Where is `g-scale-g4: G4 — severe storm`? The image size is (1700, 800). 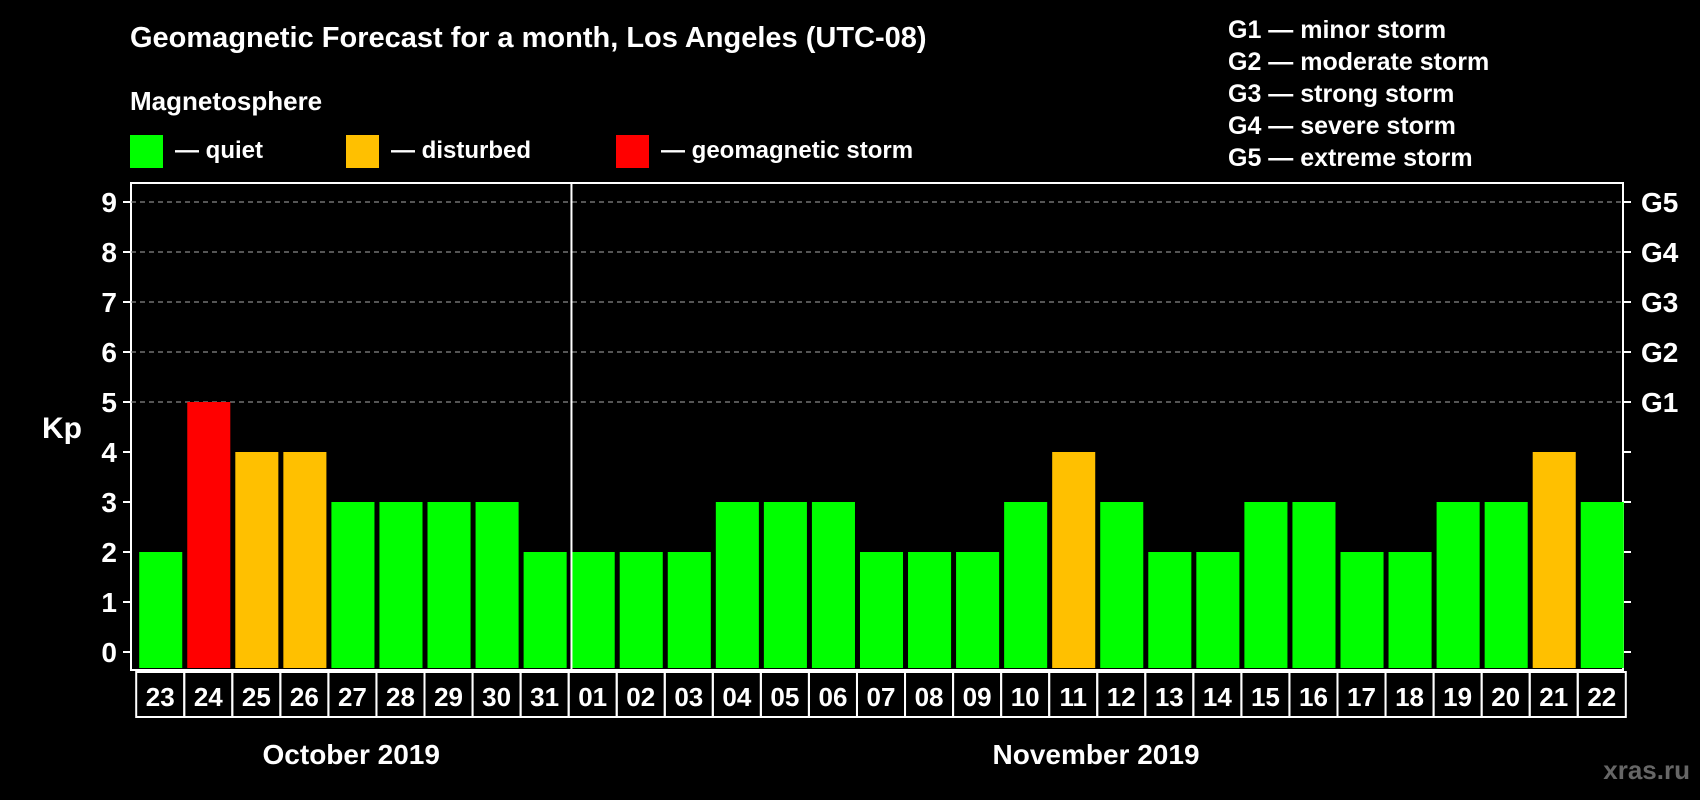 g-scale-g4: G4 — severe storm is located at coordinates (1342, 126).